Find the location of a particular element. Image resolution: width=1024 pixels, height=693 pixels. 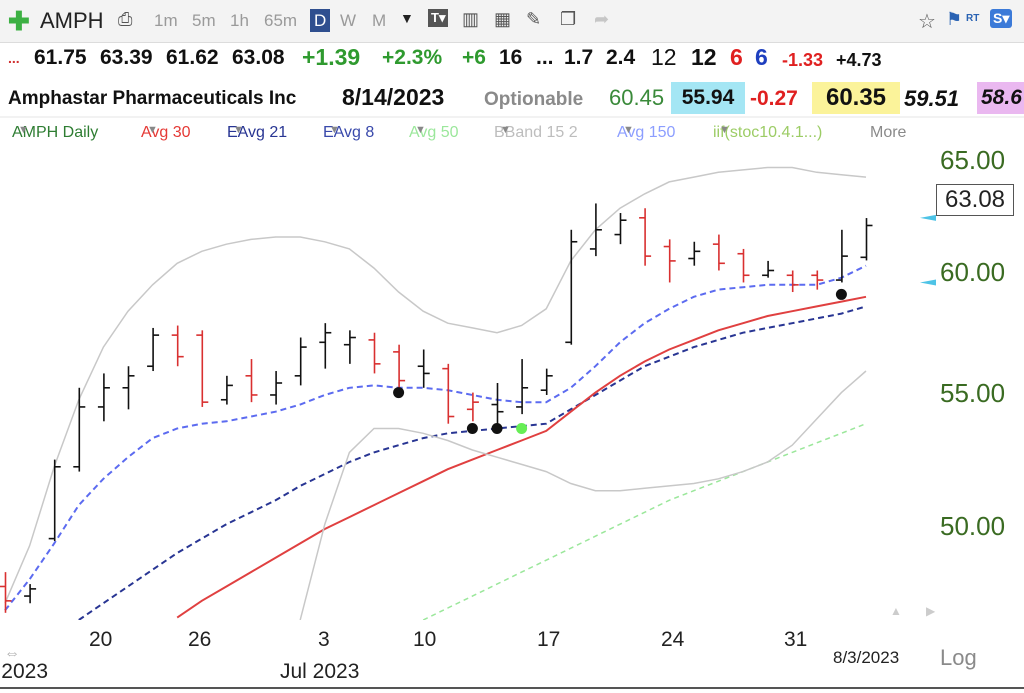

quote-change: +1.39 is located at coordinates (331, 57).